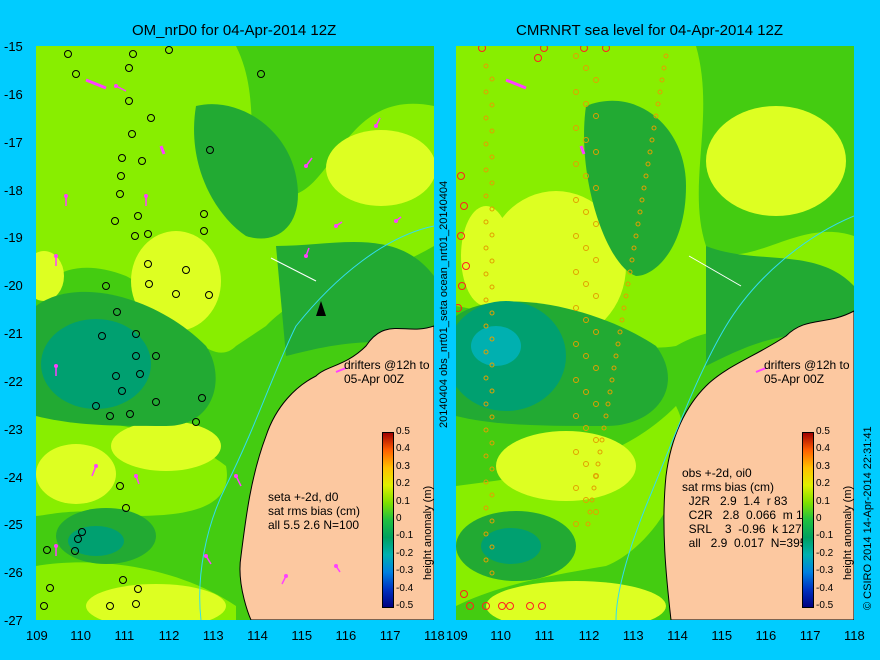  Describe the element at coordinates (403, 431) in the screenshot. I see `colorbar-tick-label: 0.5` at that location.